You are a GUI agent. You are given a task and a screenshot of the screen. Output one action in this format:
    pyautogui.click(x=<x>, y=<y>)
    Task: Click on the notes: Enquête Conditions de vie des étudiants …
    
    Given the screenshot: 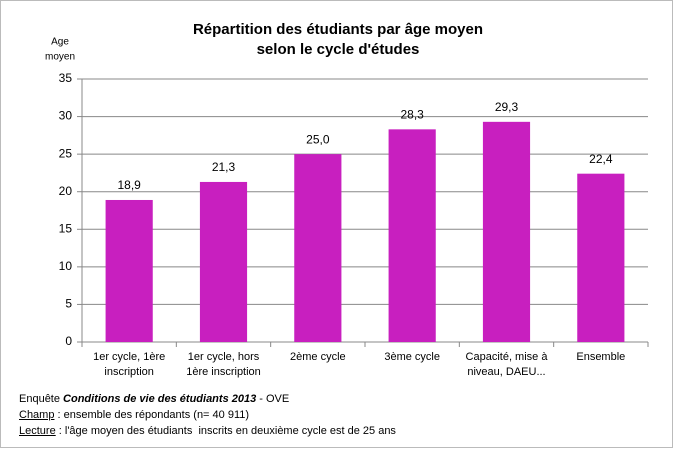 What is the action you would take?
    pyautogui.click(x=207, y=415)
    